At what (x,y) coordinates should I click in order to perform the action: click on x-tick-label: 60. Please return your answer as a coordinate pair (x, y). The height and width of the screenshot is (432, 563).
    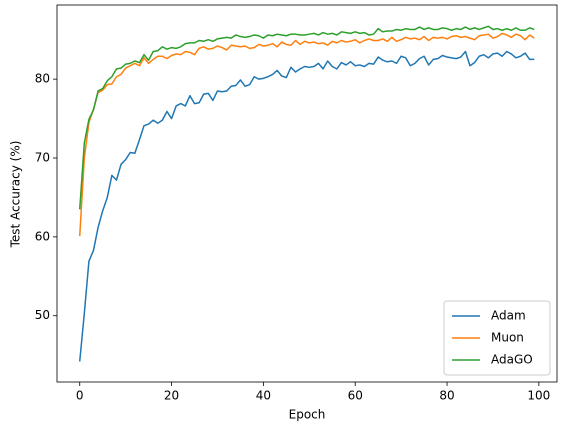
    Looking at the image, I should click on (355, 396).